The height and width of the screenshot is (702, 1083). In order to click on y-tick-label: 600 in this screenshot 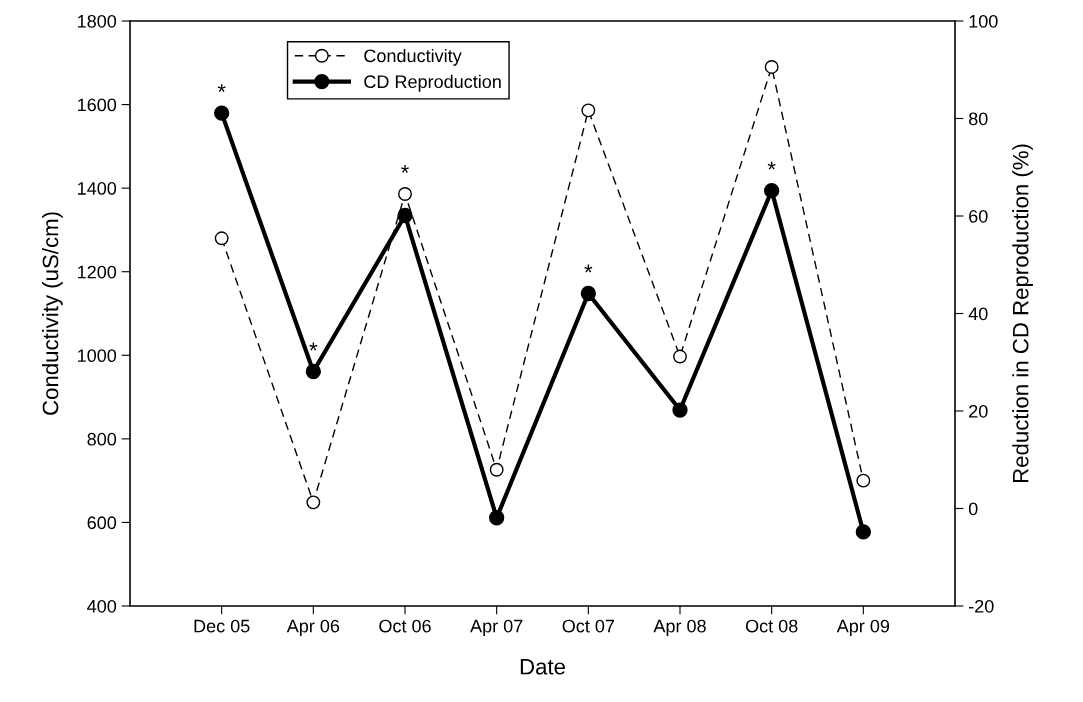, I will do `click(102, 523)`.